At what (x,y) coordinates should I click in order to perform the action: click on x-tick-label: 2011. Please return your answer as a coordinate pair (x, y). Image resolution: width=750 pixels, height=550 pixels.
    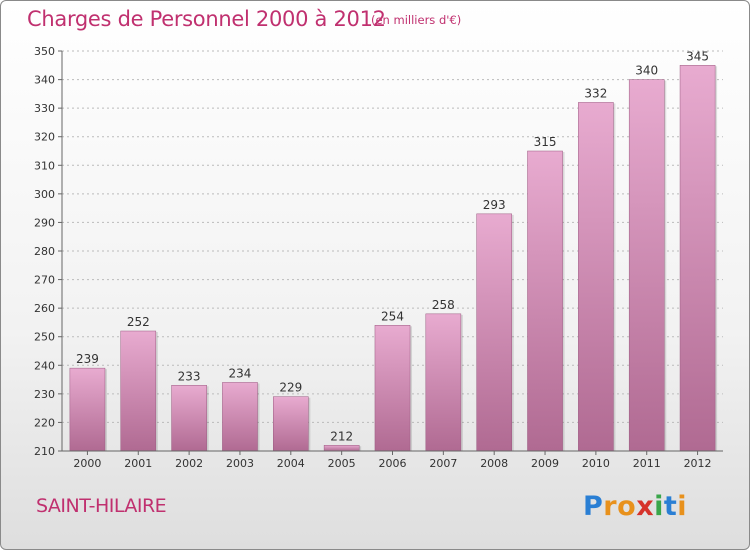
    Looking at the image, I should click on (647, 463).